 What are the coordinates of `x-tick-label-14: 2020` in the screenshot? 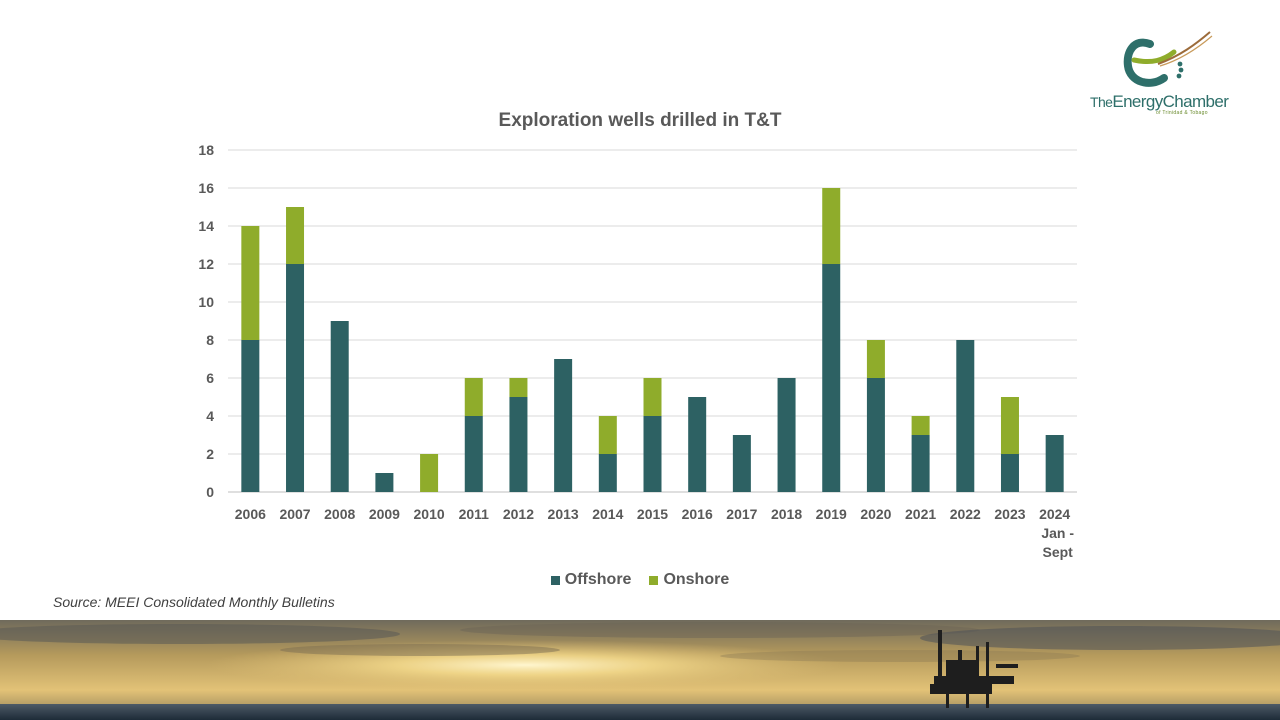 It's located at (875, 514).